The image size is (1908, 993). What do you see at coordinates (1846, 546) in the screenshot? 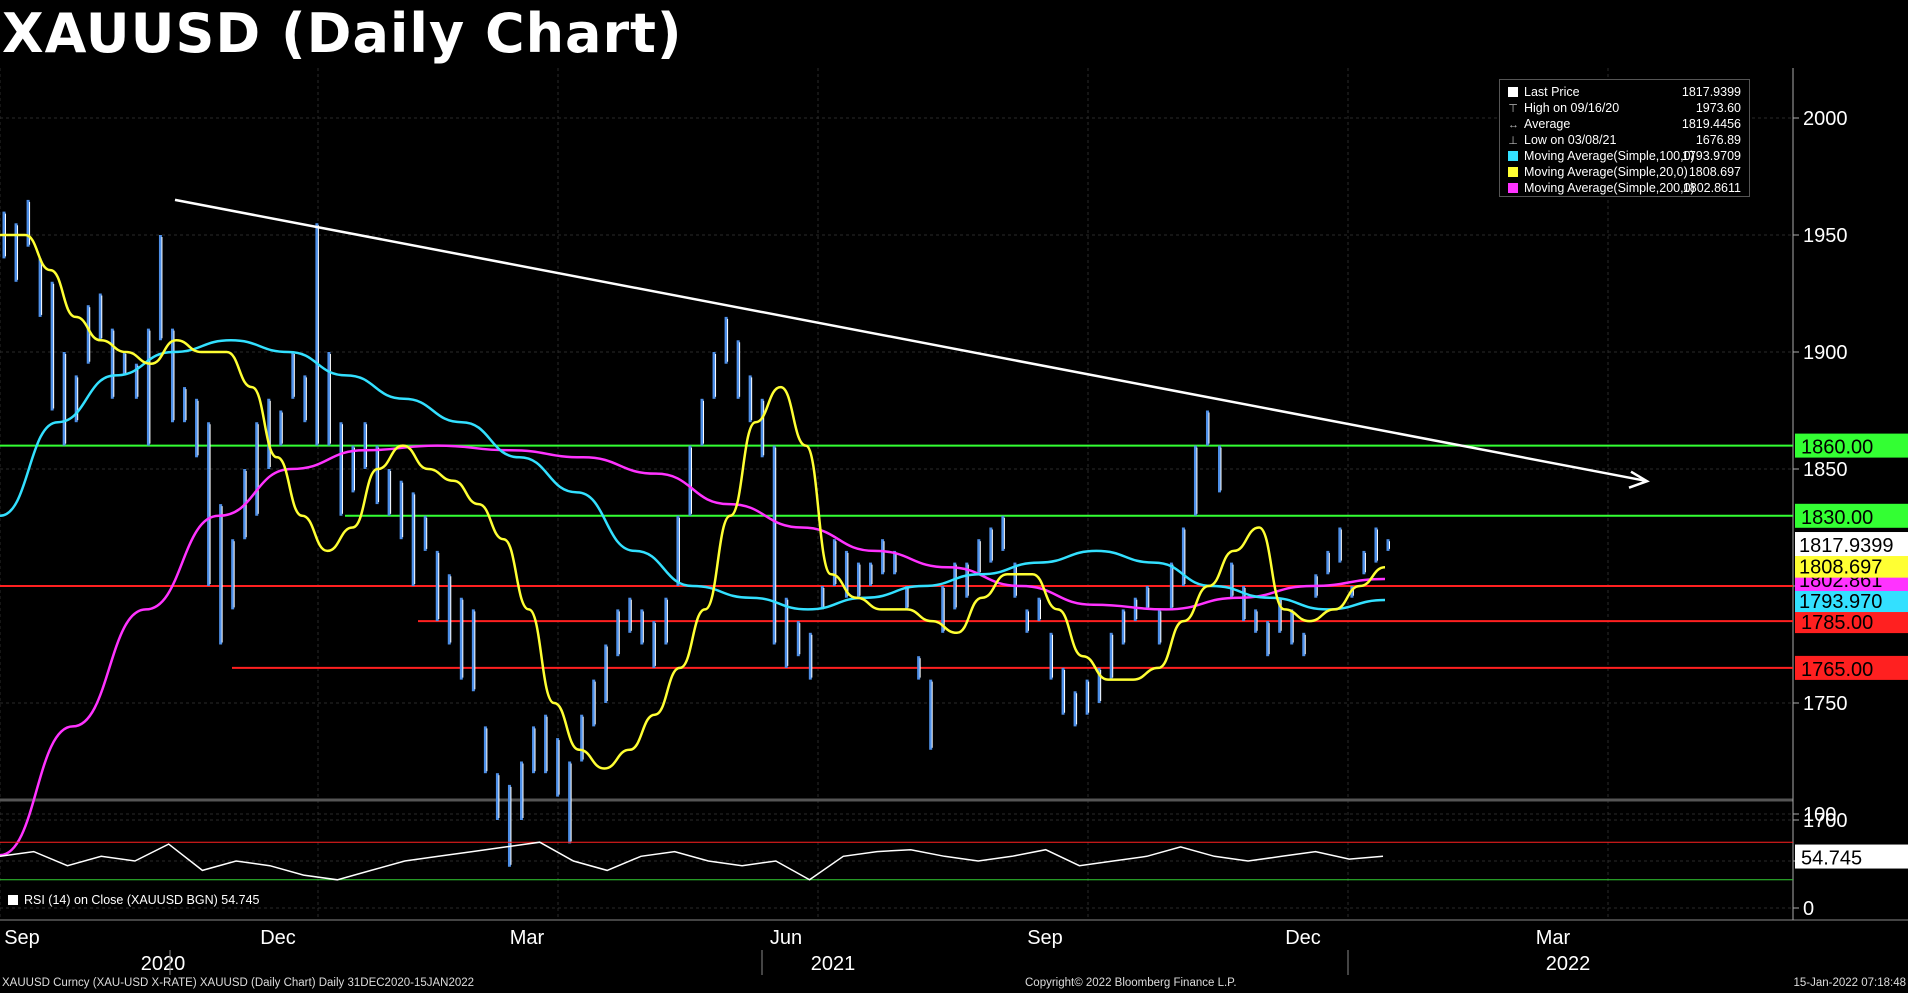
I see `last-price-tag-text: 1817.9399` at bounding box center [1846, 546].